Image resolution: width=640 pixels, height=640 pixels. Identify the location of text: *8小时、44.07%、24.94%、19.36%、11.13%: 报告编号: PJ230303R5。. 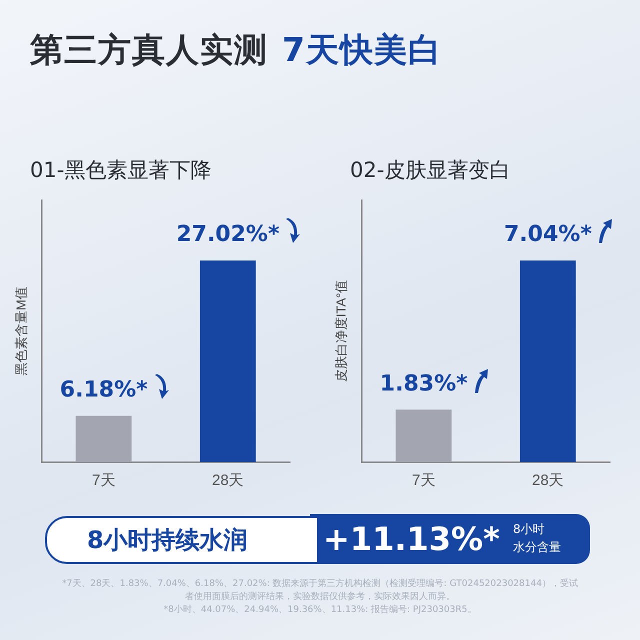
(320, 610).